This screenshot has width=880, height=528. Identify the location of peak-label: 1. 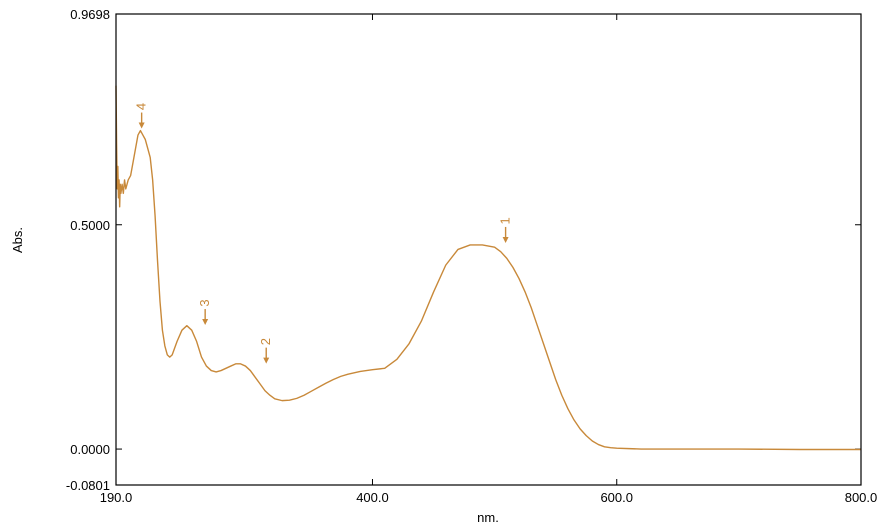
(505, 220).